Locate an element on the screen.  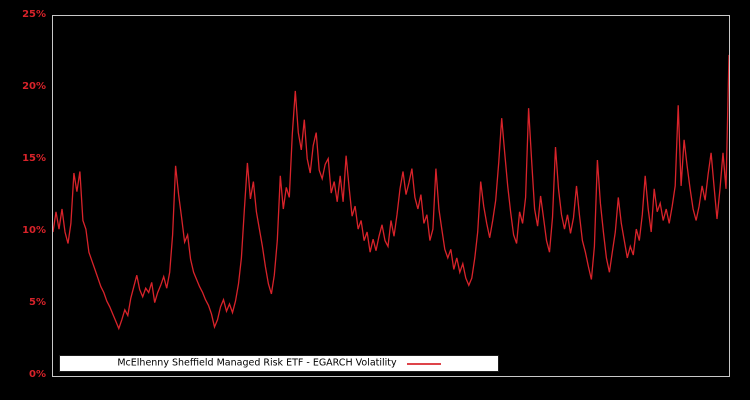
y-tick-label: 5% is located at coordinates (37, 302).